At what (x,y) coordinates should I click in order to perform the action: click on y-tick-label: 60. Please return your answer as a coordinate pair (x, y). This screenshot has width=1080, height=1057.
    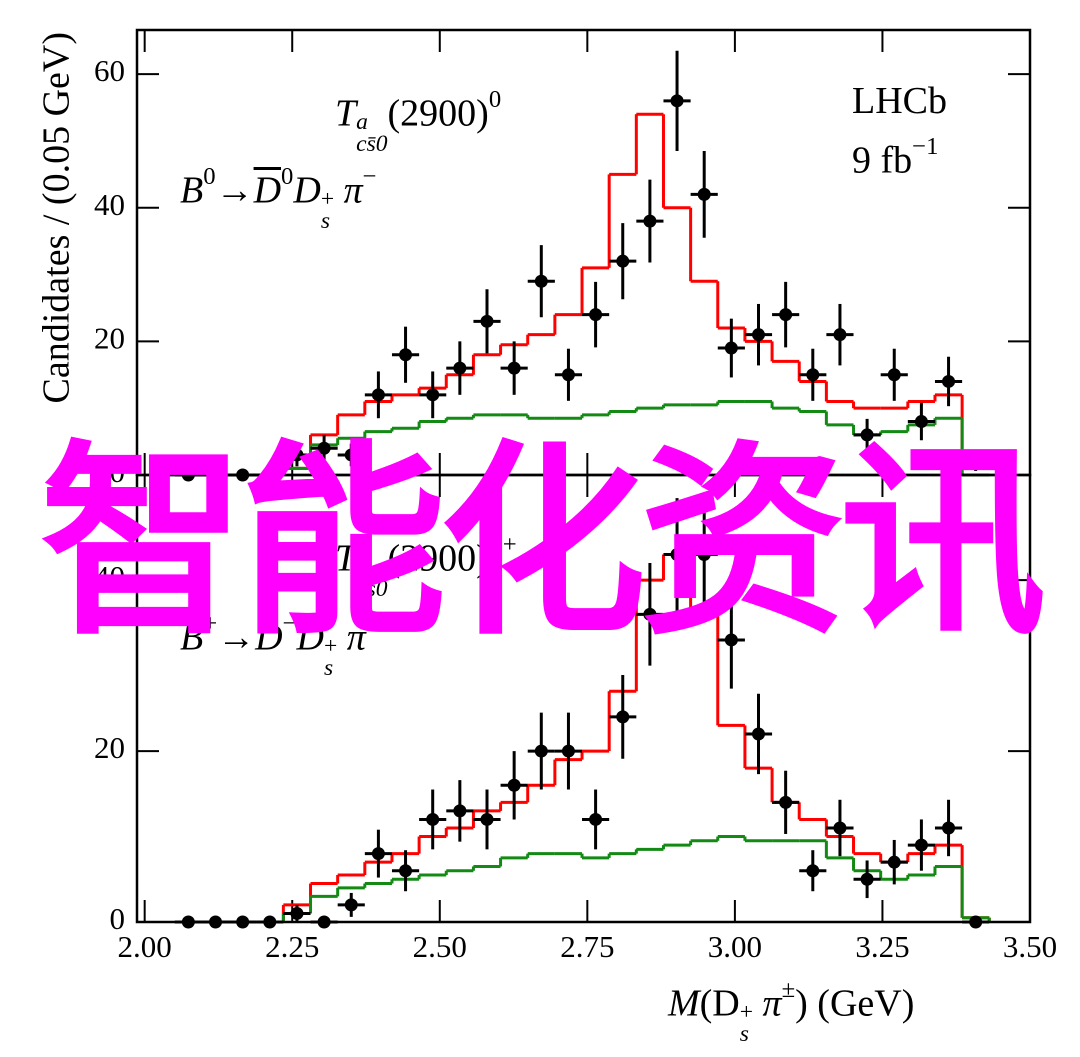
    Looking at the image, I should click on (109, 70).